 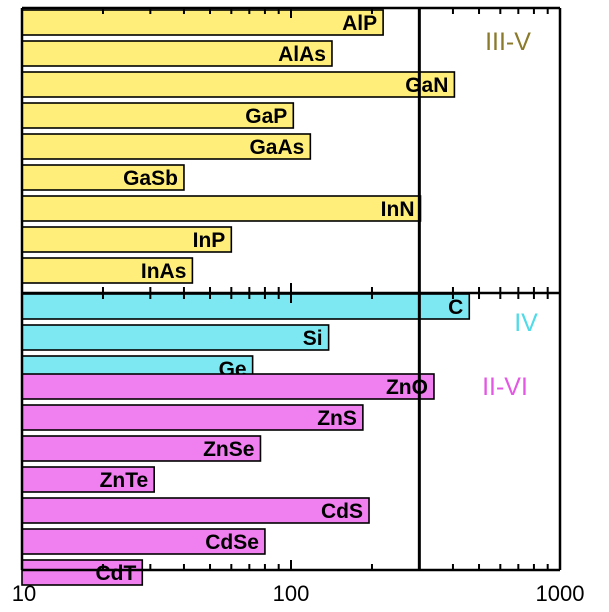 I want to click on bar-label-gasb: GaSb, so click(x=150, y=178).